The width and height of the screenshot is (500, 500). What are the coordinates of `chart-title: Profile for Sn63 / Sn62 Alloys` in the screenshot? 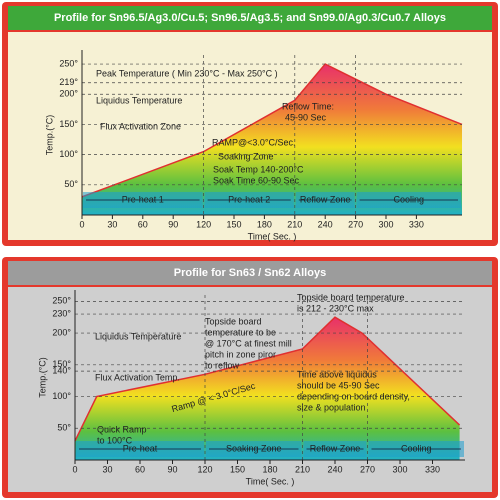 It's located at (250, 273).